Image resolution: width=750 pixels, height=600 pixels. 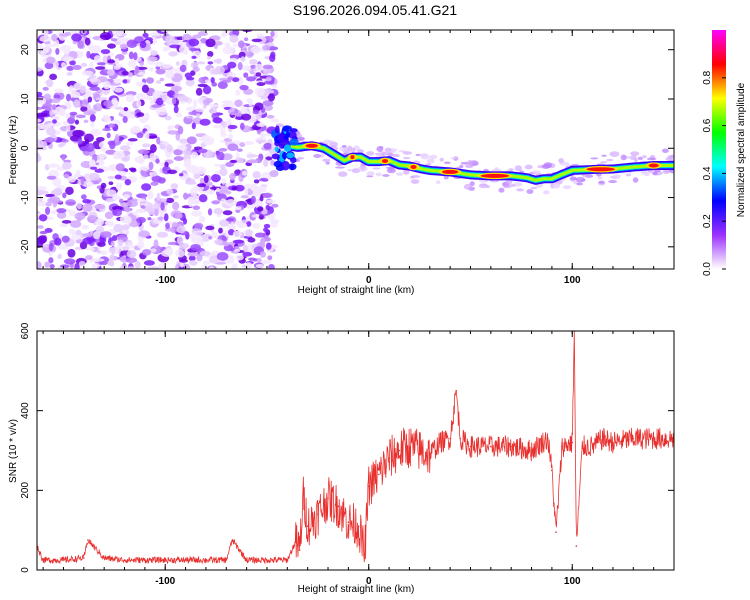 What do you see at coordinates (714, 173) in the screenshot?
I see `colorbar-ticks: 0.0 0.2 0.4 0.6 0.8` at bounding box center [714, 173].